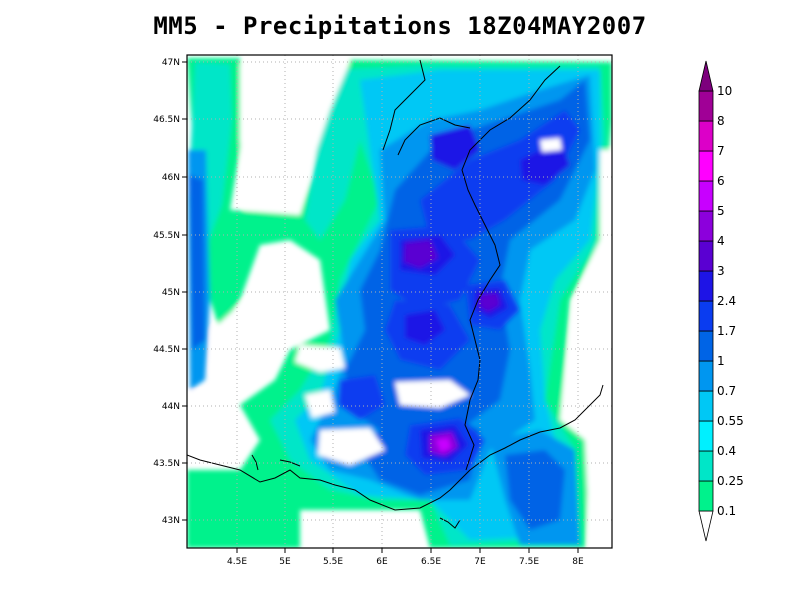  What do you see at coordinates (730, 481) in the screenshot?
I see `colorbar-label: 0.25` at bounding box center [730, 481].